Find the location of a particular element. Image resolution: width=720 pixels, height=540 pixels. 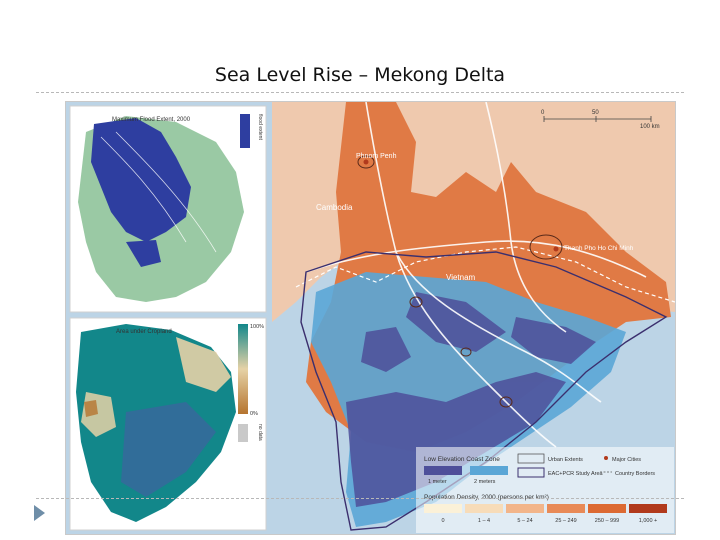

crop-inset-title: Area under Cropland is located at coordinates (144, 332).